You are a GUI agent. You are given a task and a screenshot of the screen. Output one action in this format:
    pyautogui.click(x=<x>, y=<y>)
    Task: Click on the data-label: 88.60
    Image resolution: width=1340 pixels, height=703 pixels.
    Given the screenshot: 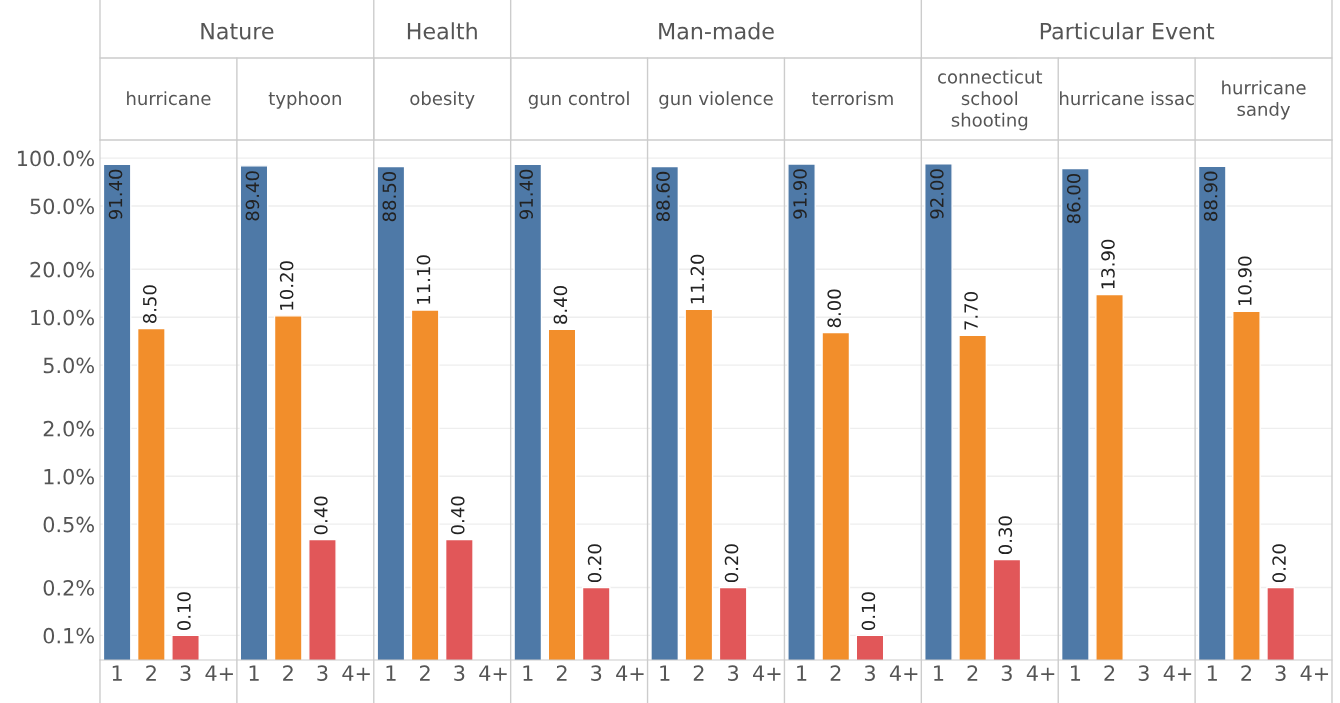 What is the action you would take?
    pyautogui.click(x=663, y=196)
    